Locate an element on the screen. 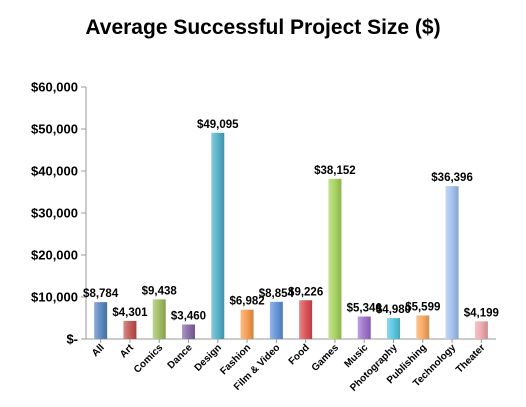 This screenshot has height=407, width=526. bar-comics is located at coordinates (159, 319).